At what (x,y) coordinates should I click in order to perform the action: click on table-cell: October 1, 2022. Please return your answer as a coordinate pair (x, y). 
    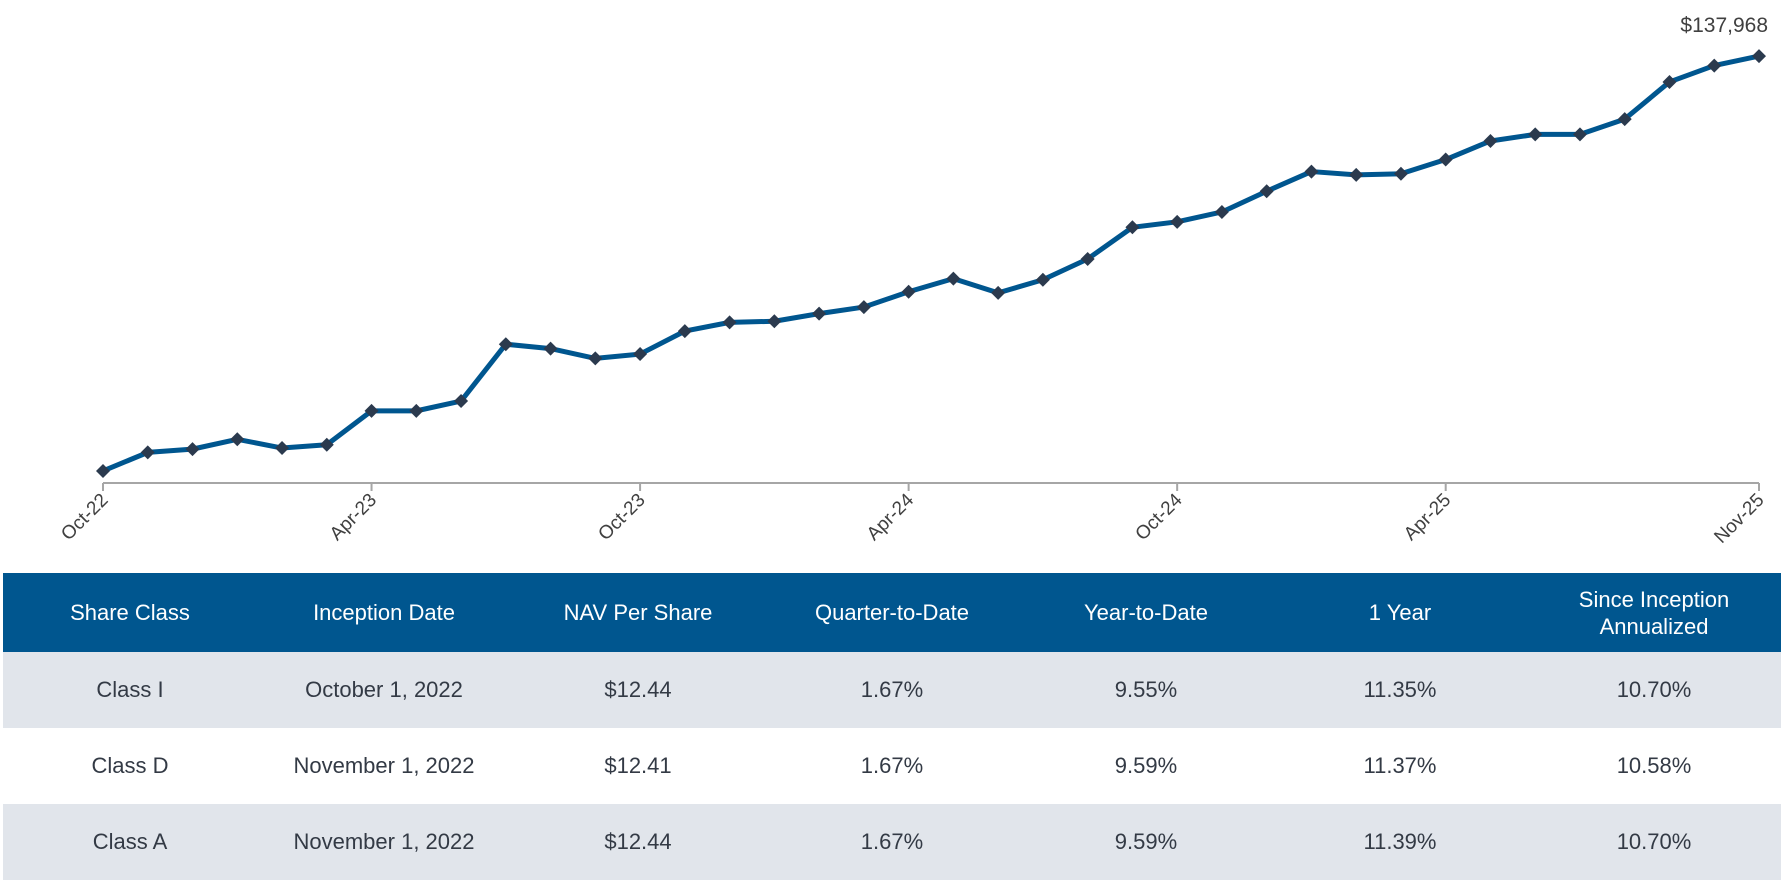
    Looking at the image, I should click on (384, 690).